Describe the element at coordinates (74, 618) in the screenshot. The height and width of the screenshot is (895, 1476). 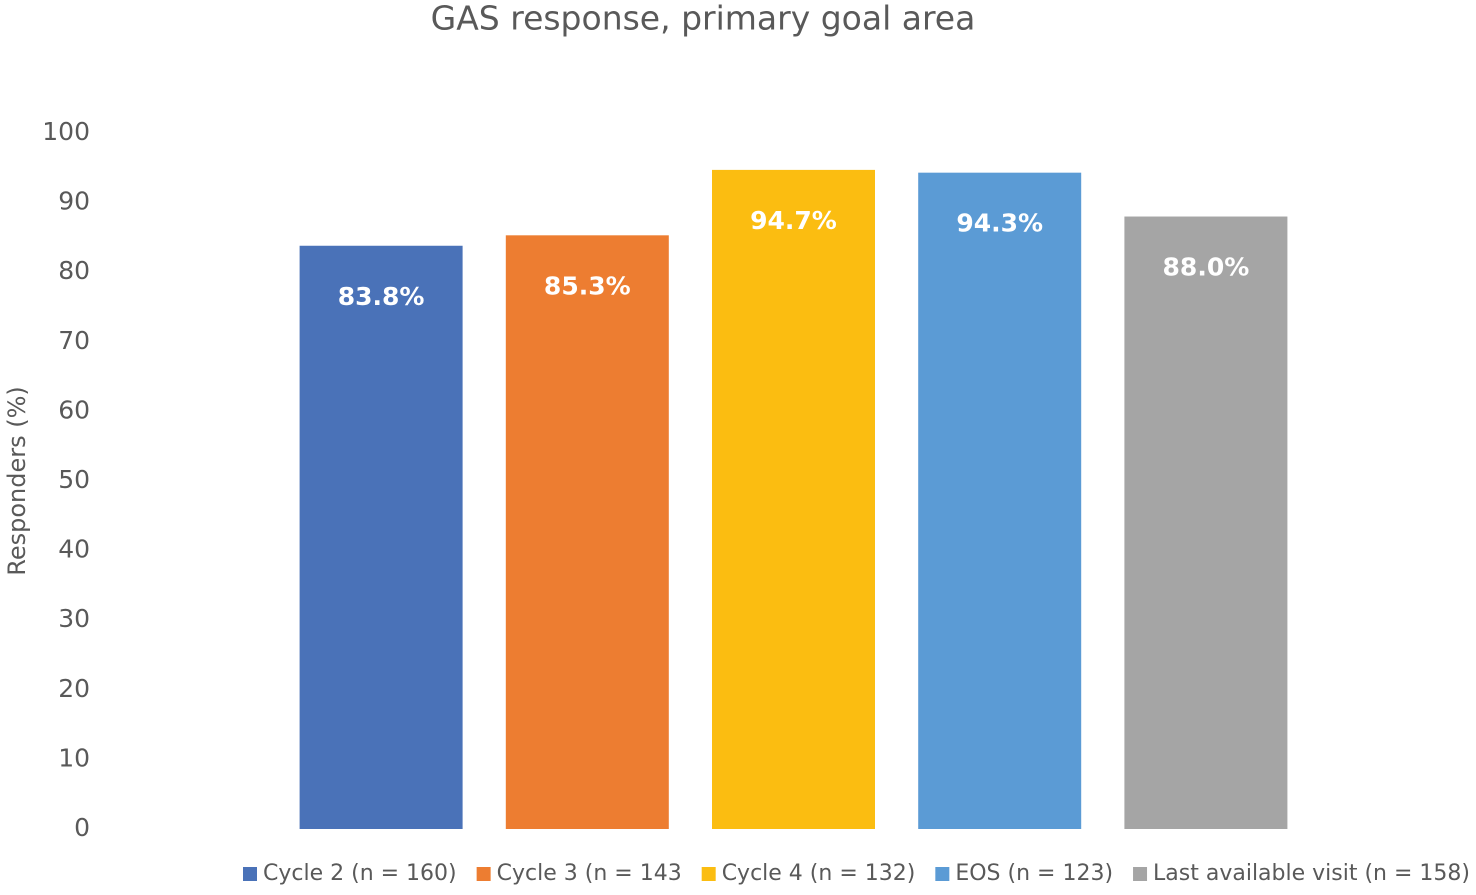
I see `y-tick-label: 30` at that location.